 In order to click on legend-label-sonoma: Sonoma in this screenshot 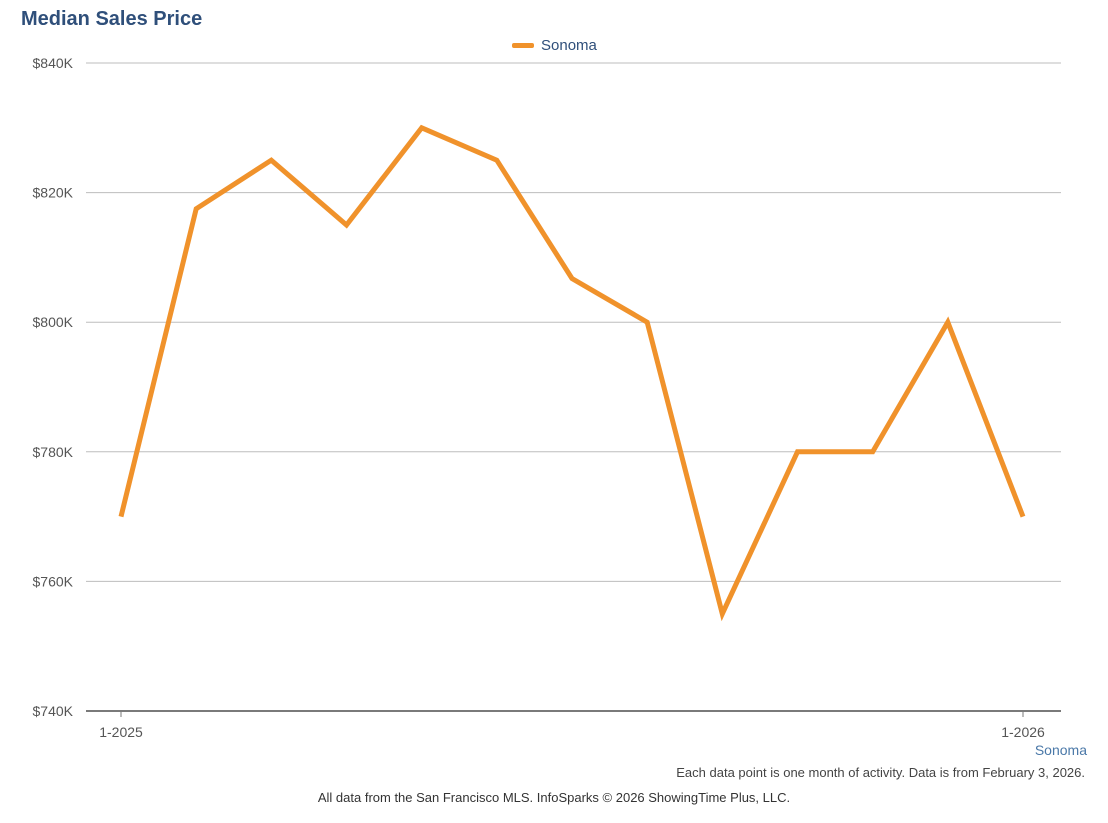, I will do `click(569, 45)`.